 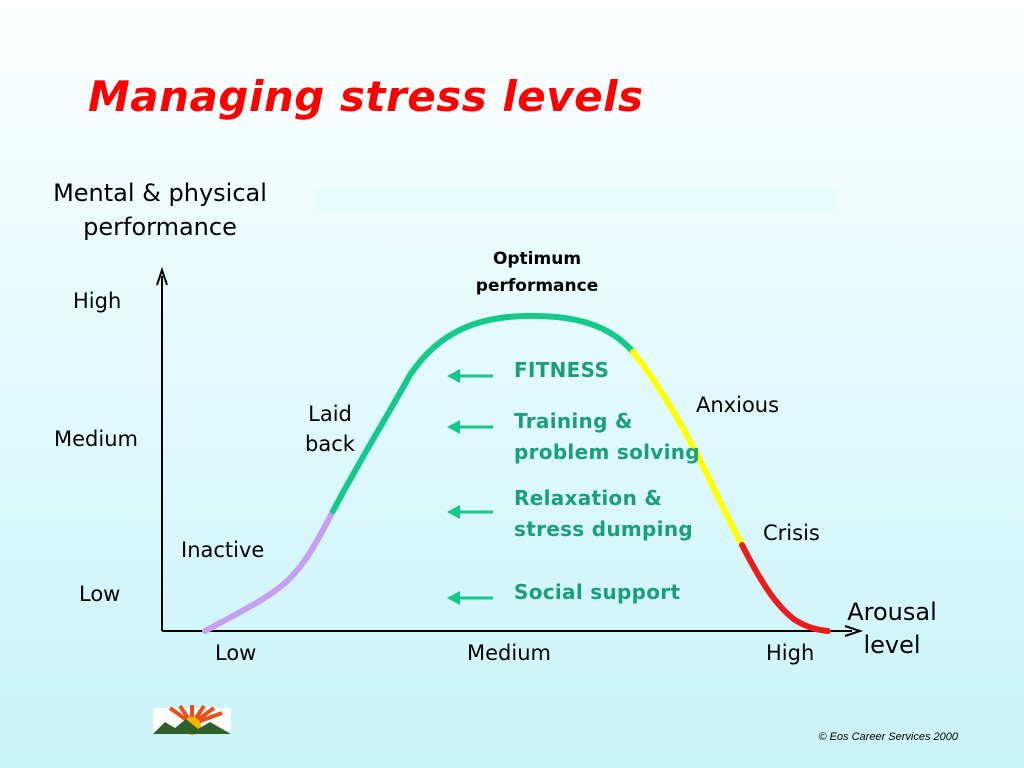 What do you see at coordinates (223, 550) in the screenshot?
I see `zone-label-inactive: Inactive` at bounding box center [223, 550].